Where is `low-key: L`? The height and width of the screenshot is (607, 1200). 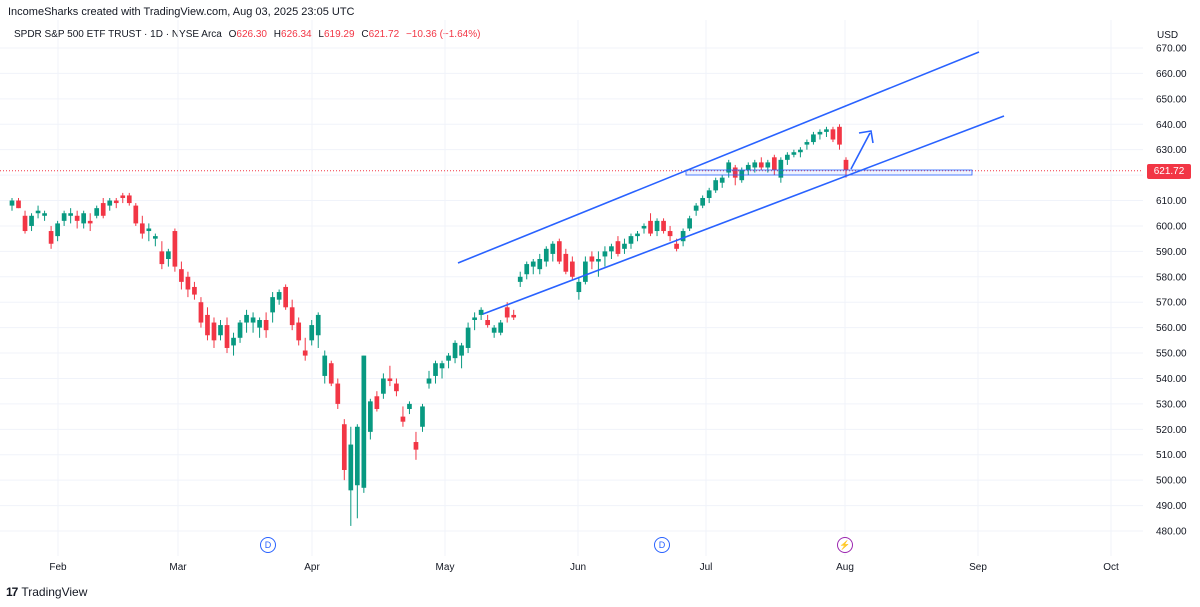
low-key: L is located at coordinates (321, 34).